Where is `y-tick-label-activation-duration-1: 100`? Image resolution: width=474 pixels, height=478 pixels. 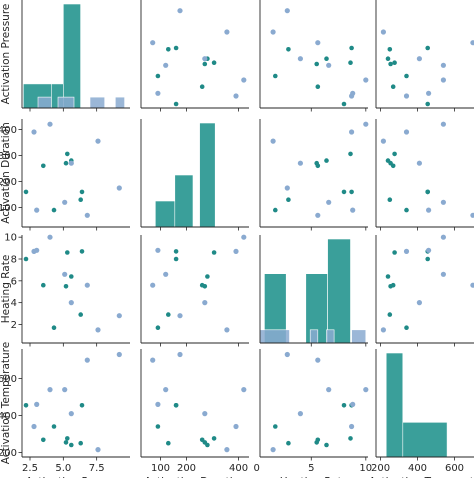 y-tick-label-activation-duration-1: 100 is located at coordinates (8, 208).